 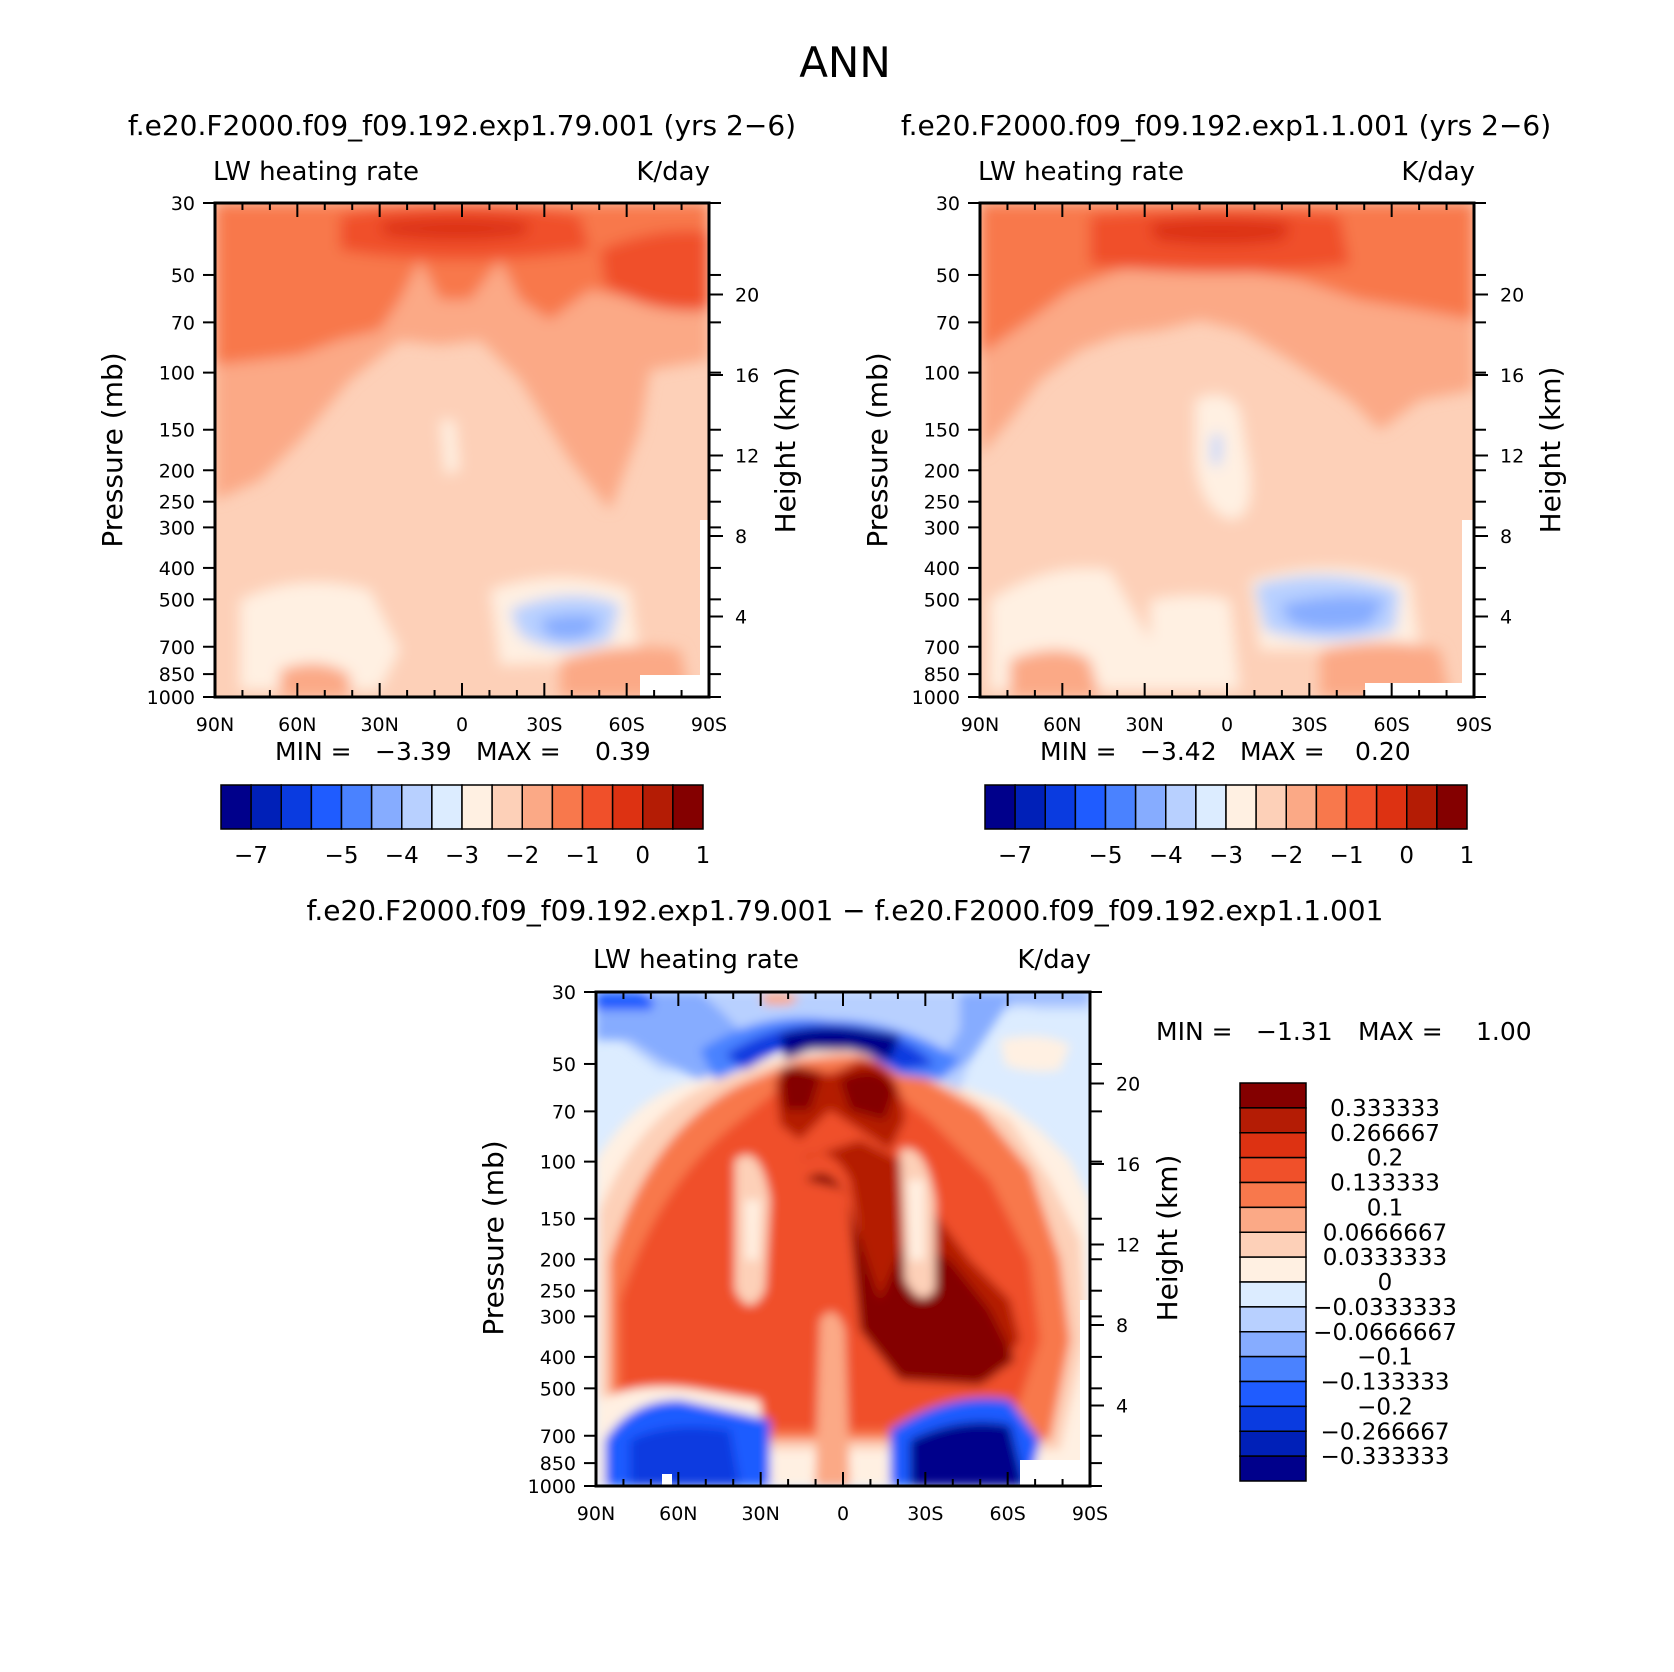 I want to click on colorbar-label: 0.0666667, so click(x=1385, y=1233).